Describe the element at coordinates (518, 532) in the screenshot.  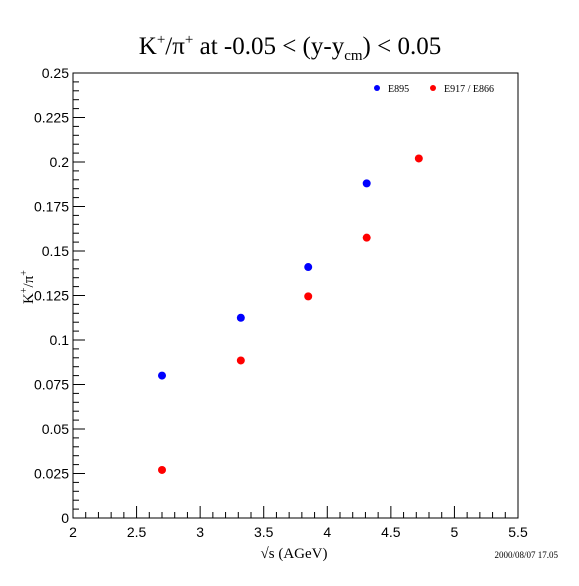
I see `x-tick-label: 5.5` at that location.